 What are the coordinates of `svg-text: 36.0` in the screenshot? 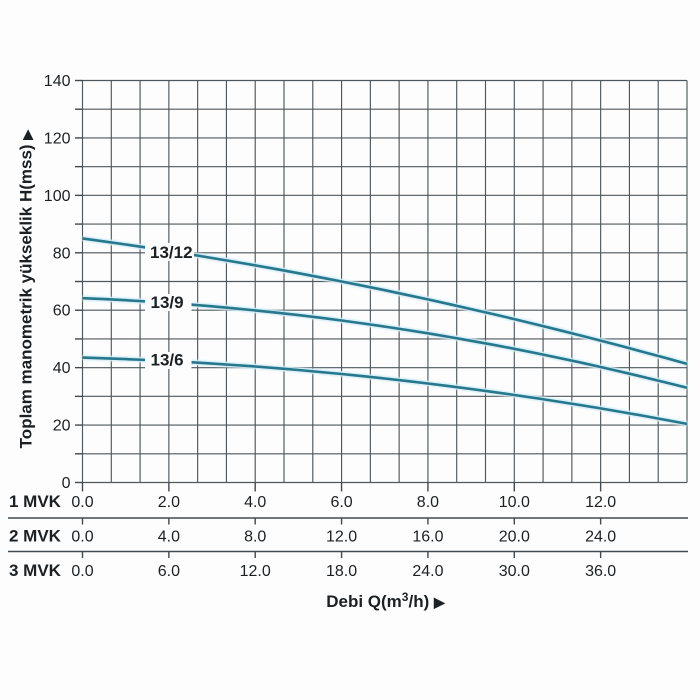 It's located at (600, 571).